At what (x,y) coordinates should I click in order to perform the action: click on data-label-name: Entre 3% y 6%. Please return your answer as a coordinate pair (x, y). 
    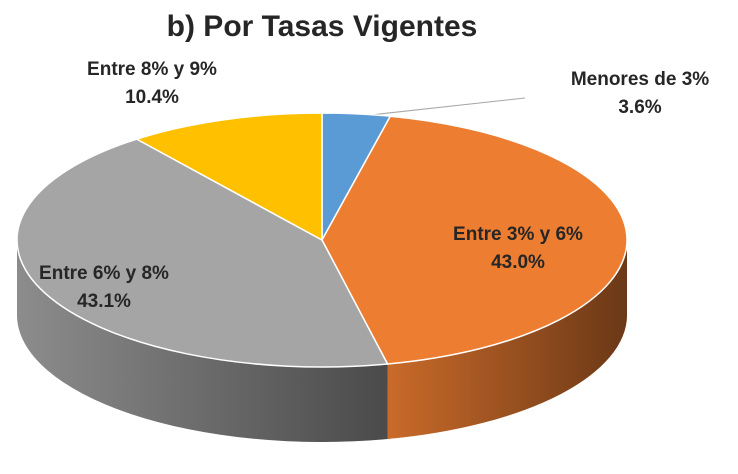
    Looking at the image, I should click on (518, 234).